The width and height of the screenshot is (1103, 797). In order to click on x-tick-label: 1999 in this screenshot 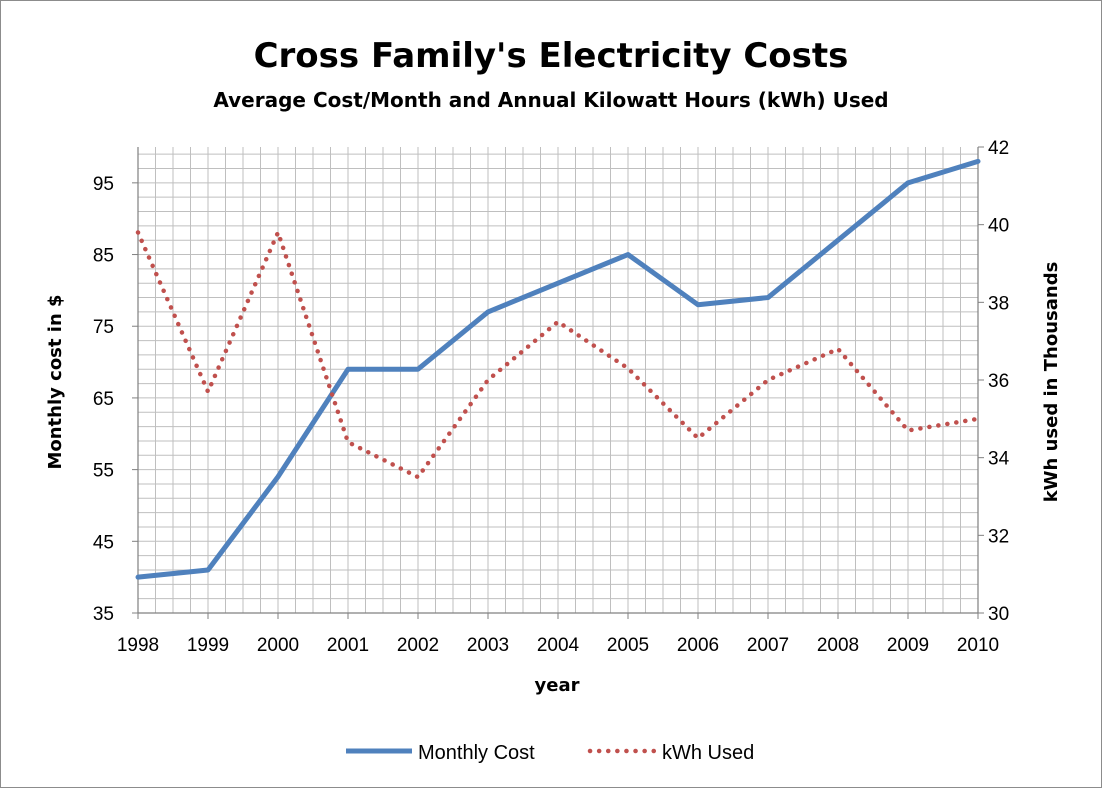, I will do `click(208, 645)`.